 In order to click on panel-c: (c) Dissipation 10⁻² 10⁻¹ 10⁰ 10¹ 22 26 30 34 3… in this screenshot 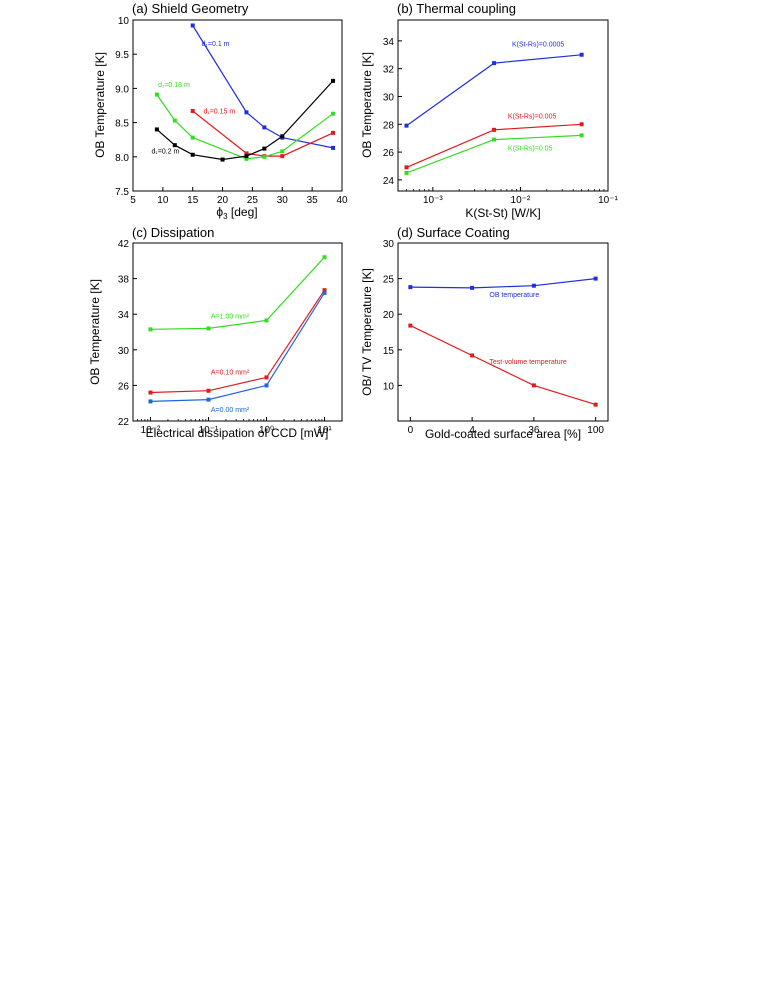, I will do `click(215, 332)`.